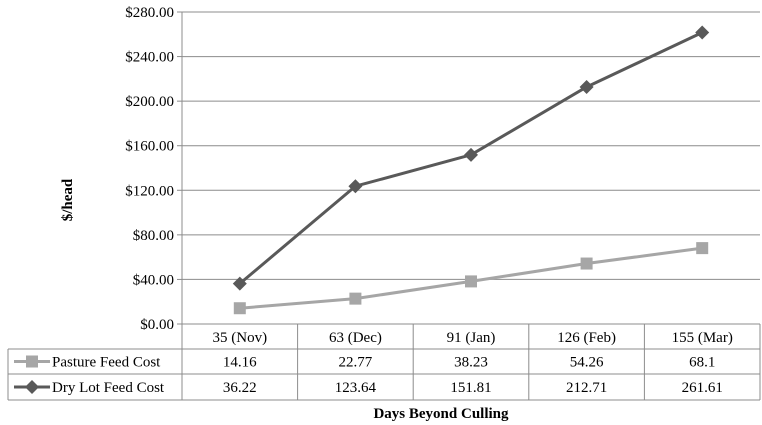 The image size is (762, 425). Describe the element at coordinates (108, 388) in the screenshot. I see `legend-entry: Dry Lot Feed Cost` at that location.